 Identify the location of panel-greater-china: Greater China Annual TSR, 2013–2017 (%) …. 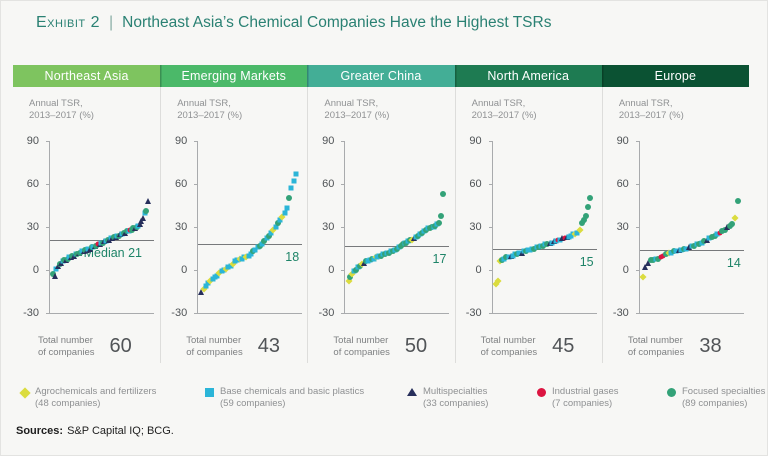
(381, 214).